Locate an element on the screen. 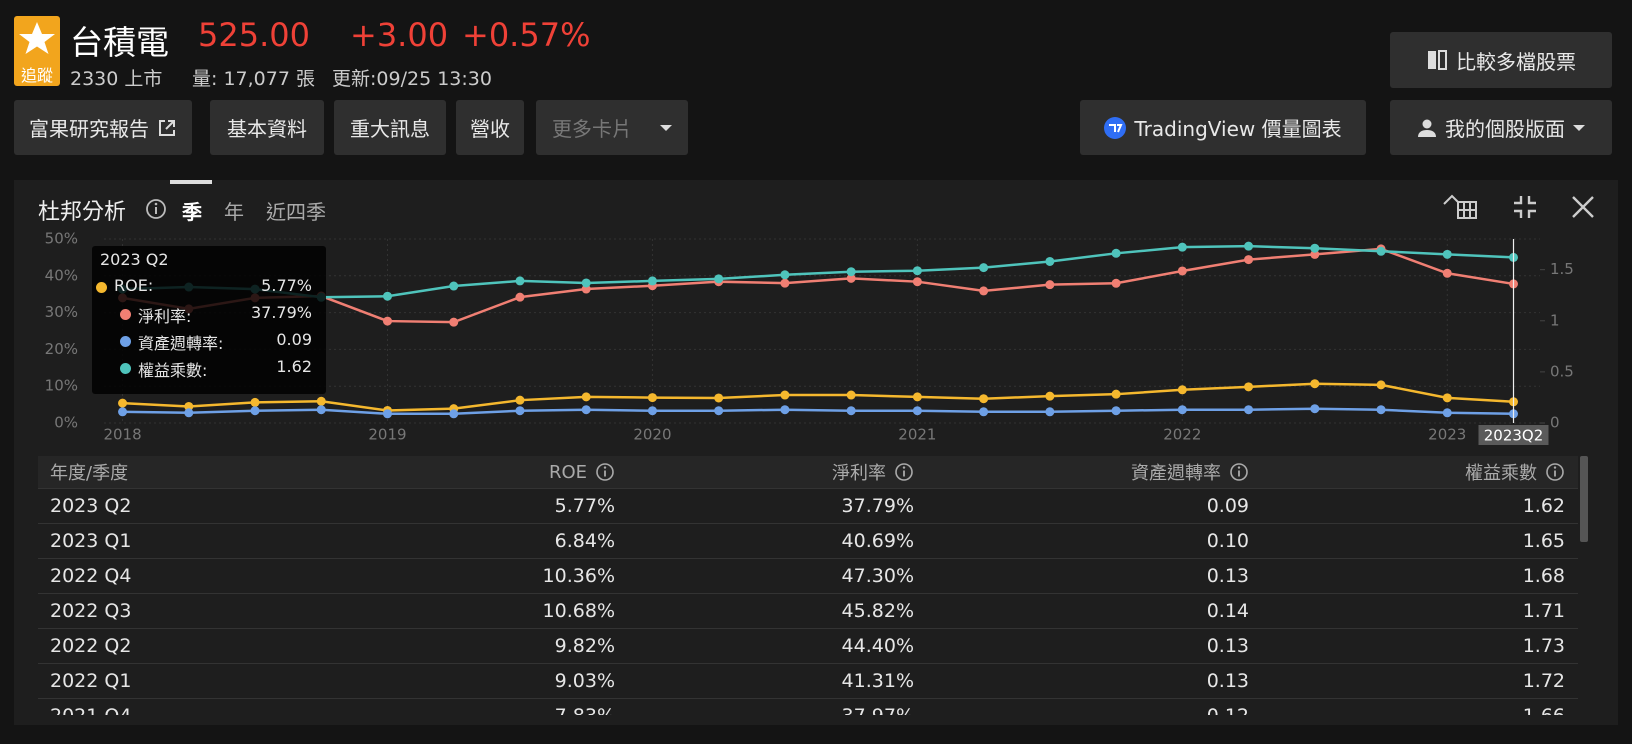  table-cell: 1.73 is located at coordinates (1543, 645).